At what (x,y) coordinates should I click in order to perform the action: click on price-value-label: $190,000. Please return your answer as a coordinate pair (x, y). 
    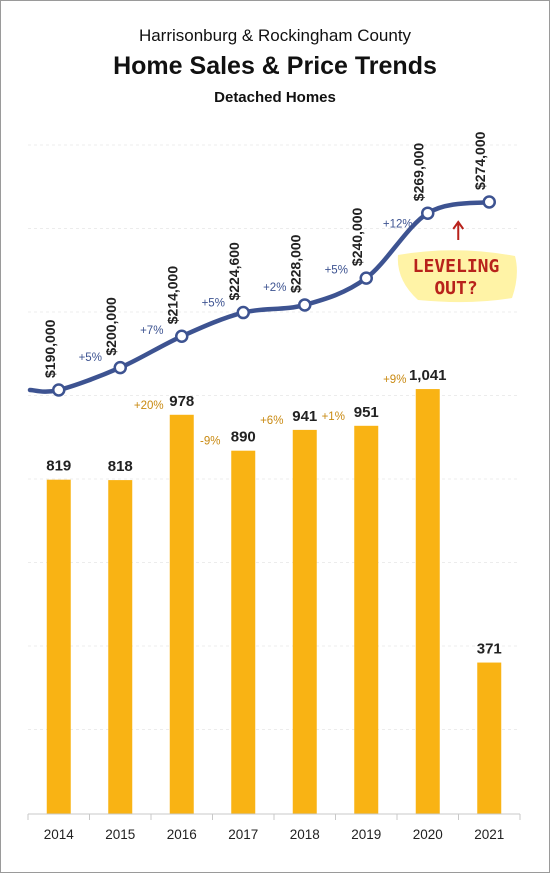
    Looking at the image, I should click on (50, 348).